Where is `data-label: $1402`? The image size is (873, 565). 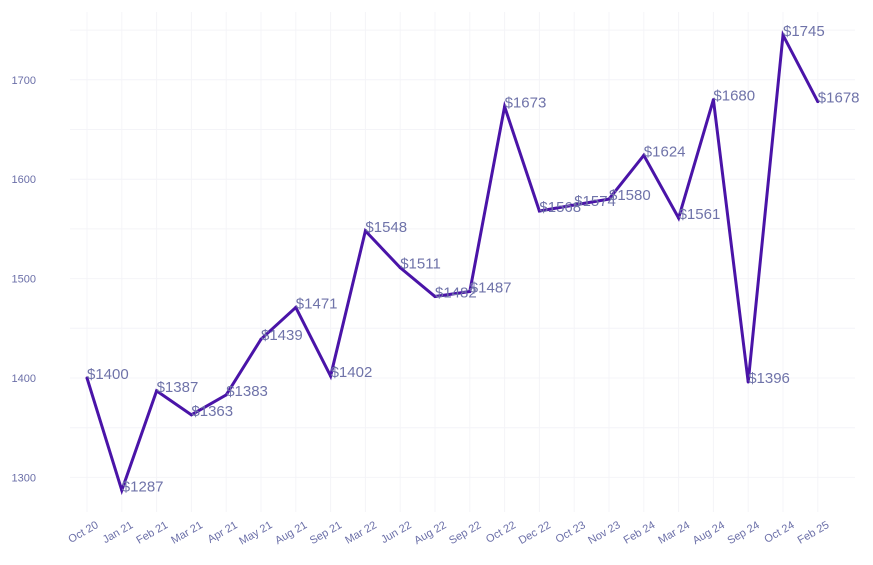
data-label: $1402 is located at coordinates (352, 372).